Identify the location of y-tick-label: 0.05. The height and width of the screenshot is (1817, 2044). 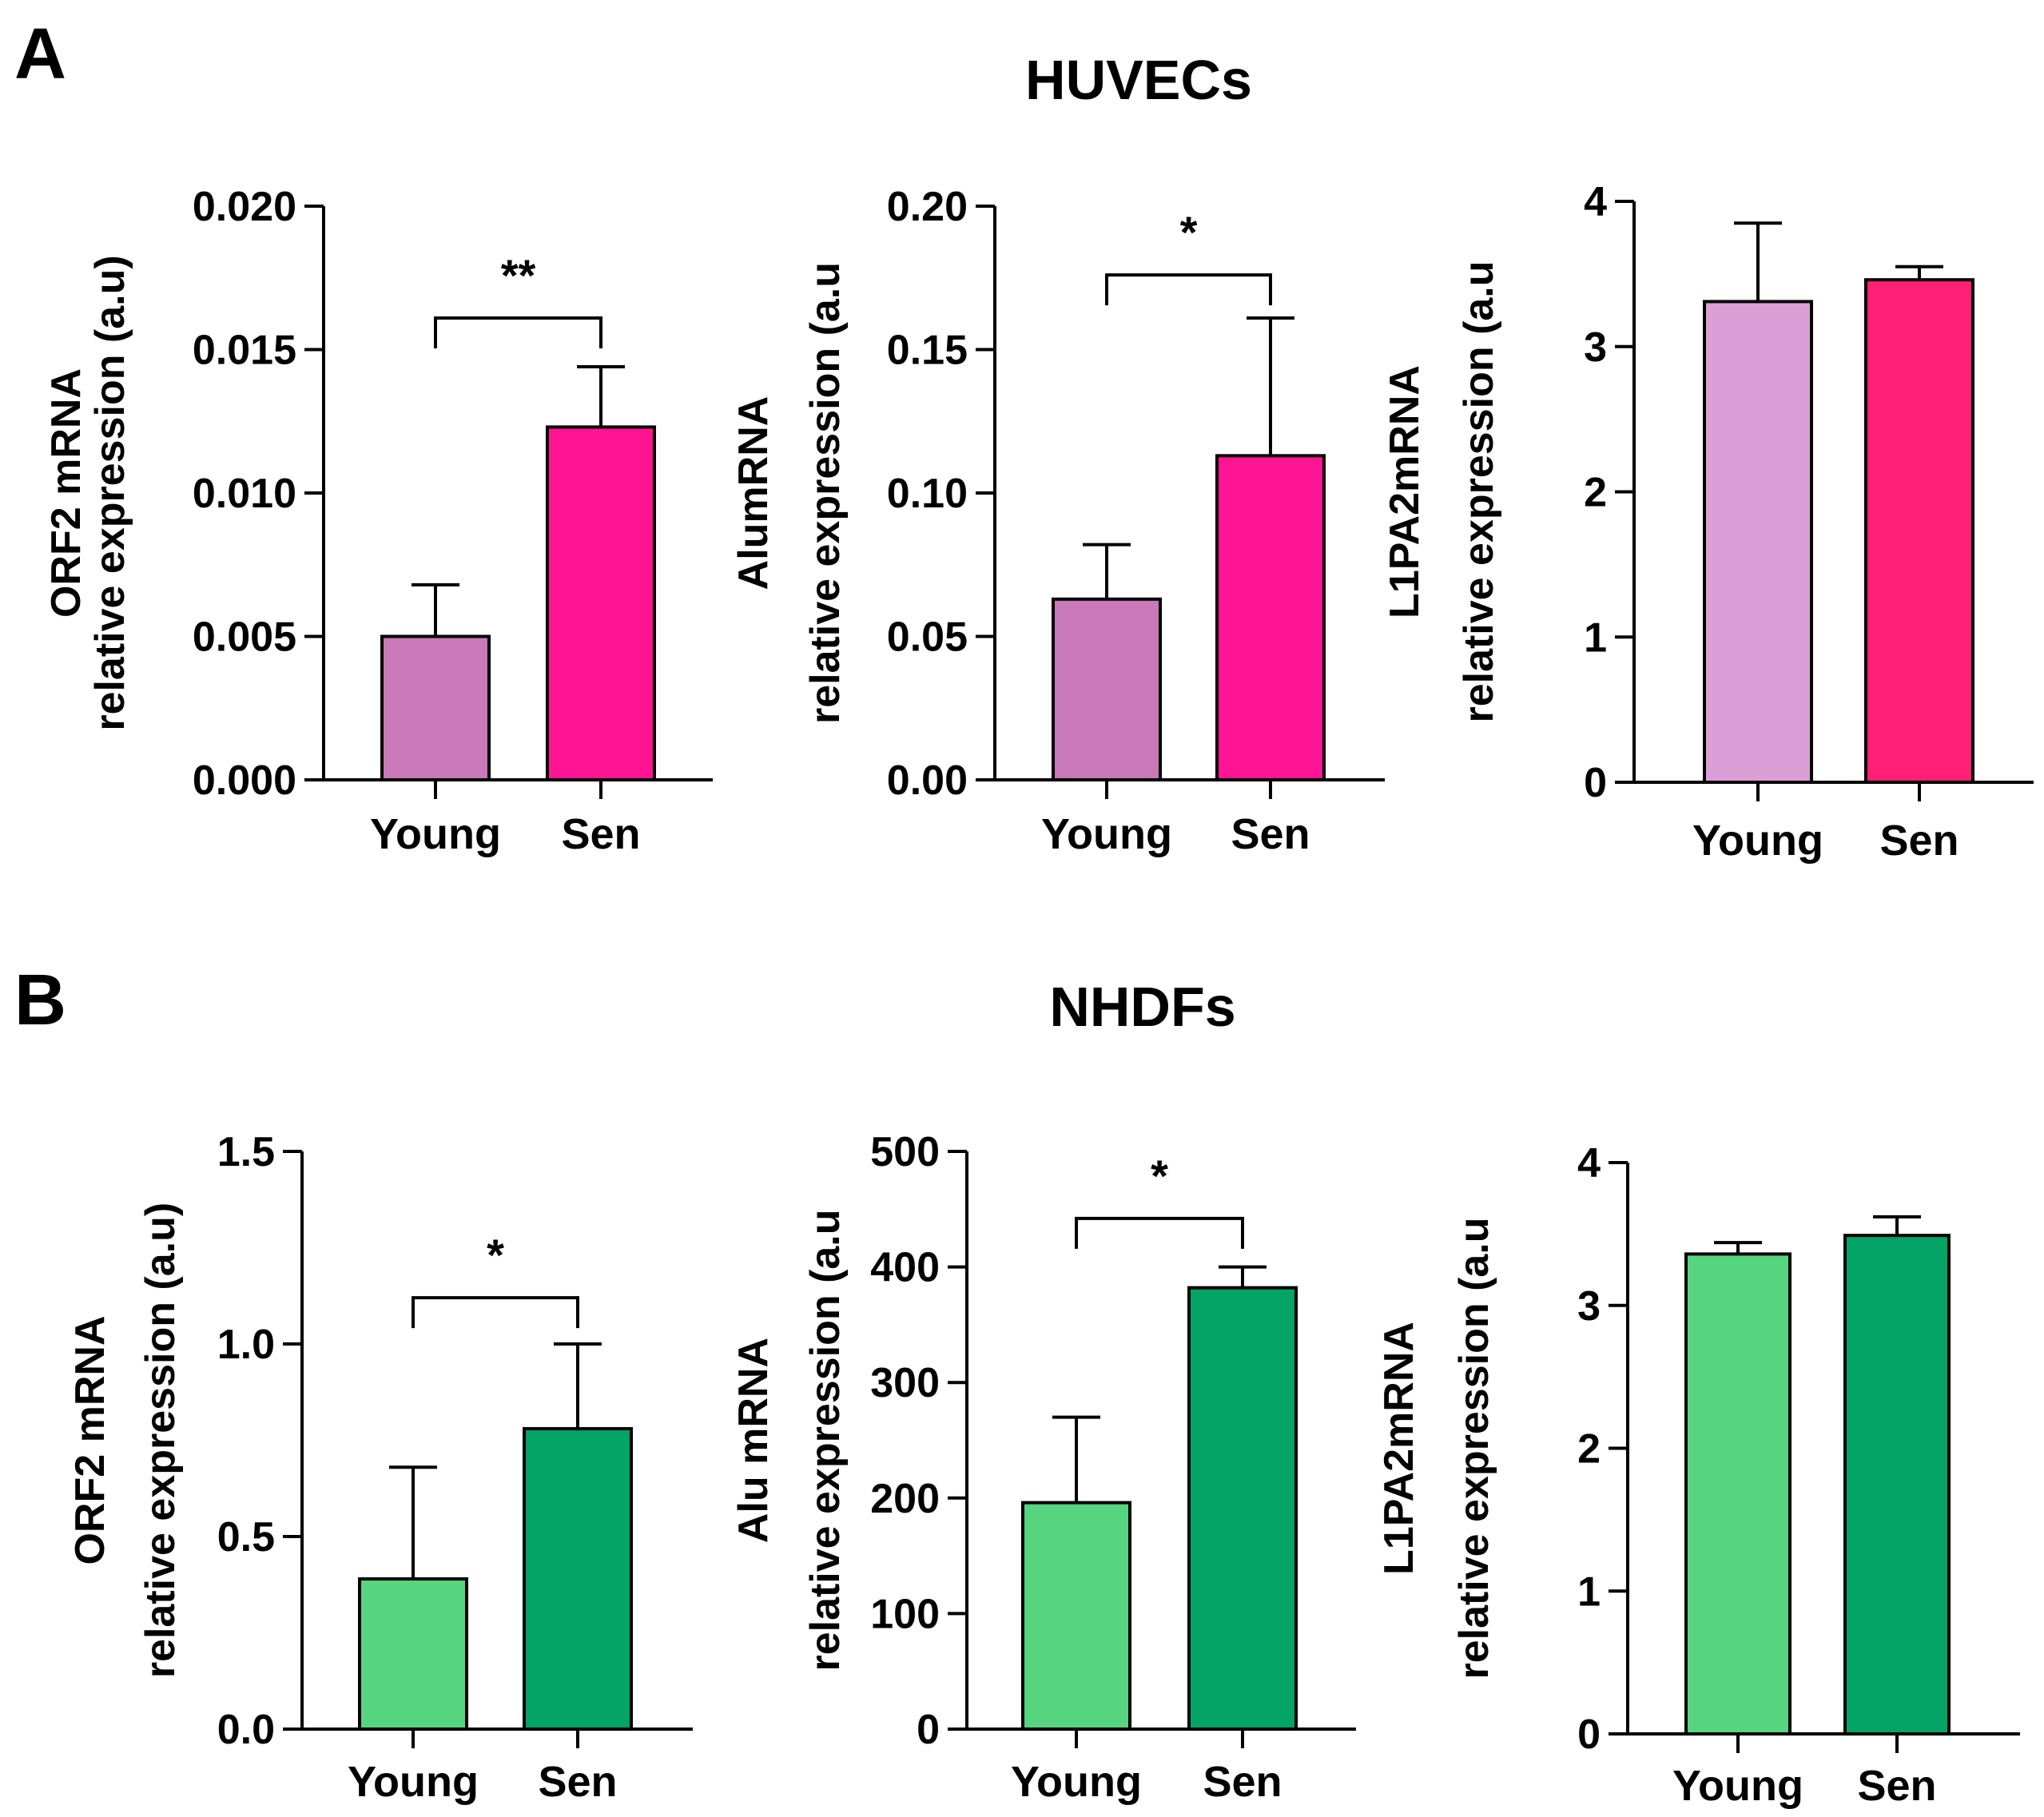
(927, 637).